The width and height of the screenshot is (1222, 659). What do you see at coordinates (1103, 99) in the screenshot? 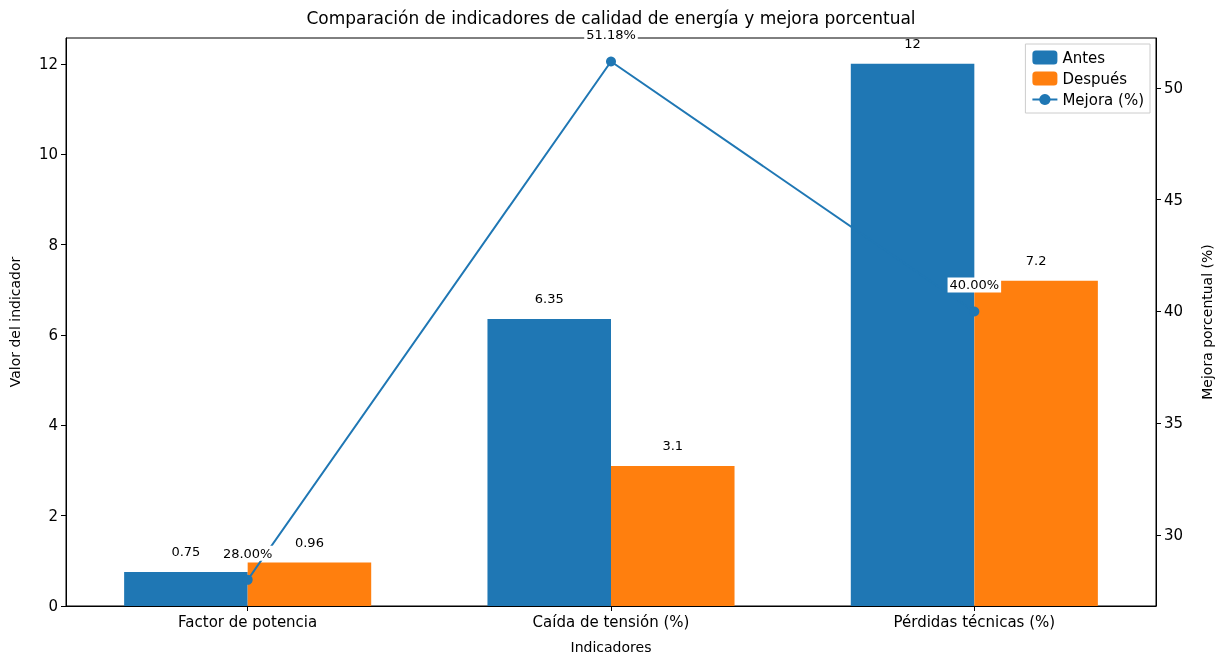
I see `legend-label: Mejora (%)` at bounding box center [1103, 99].